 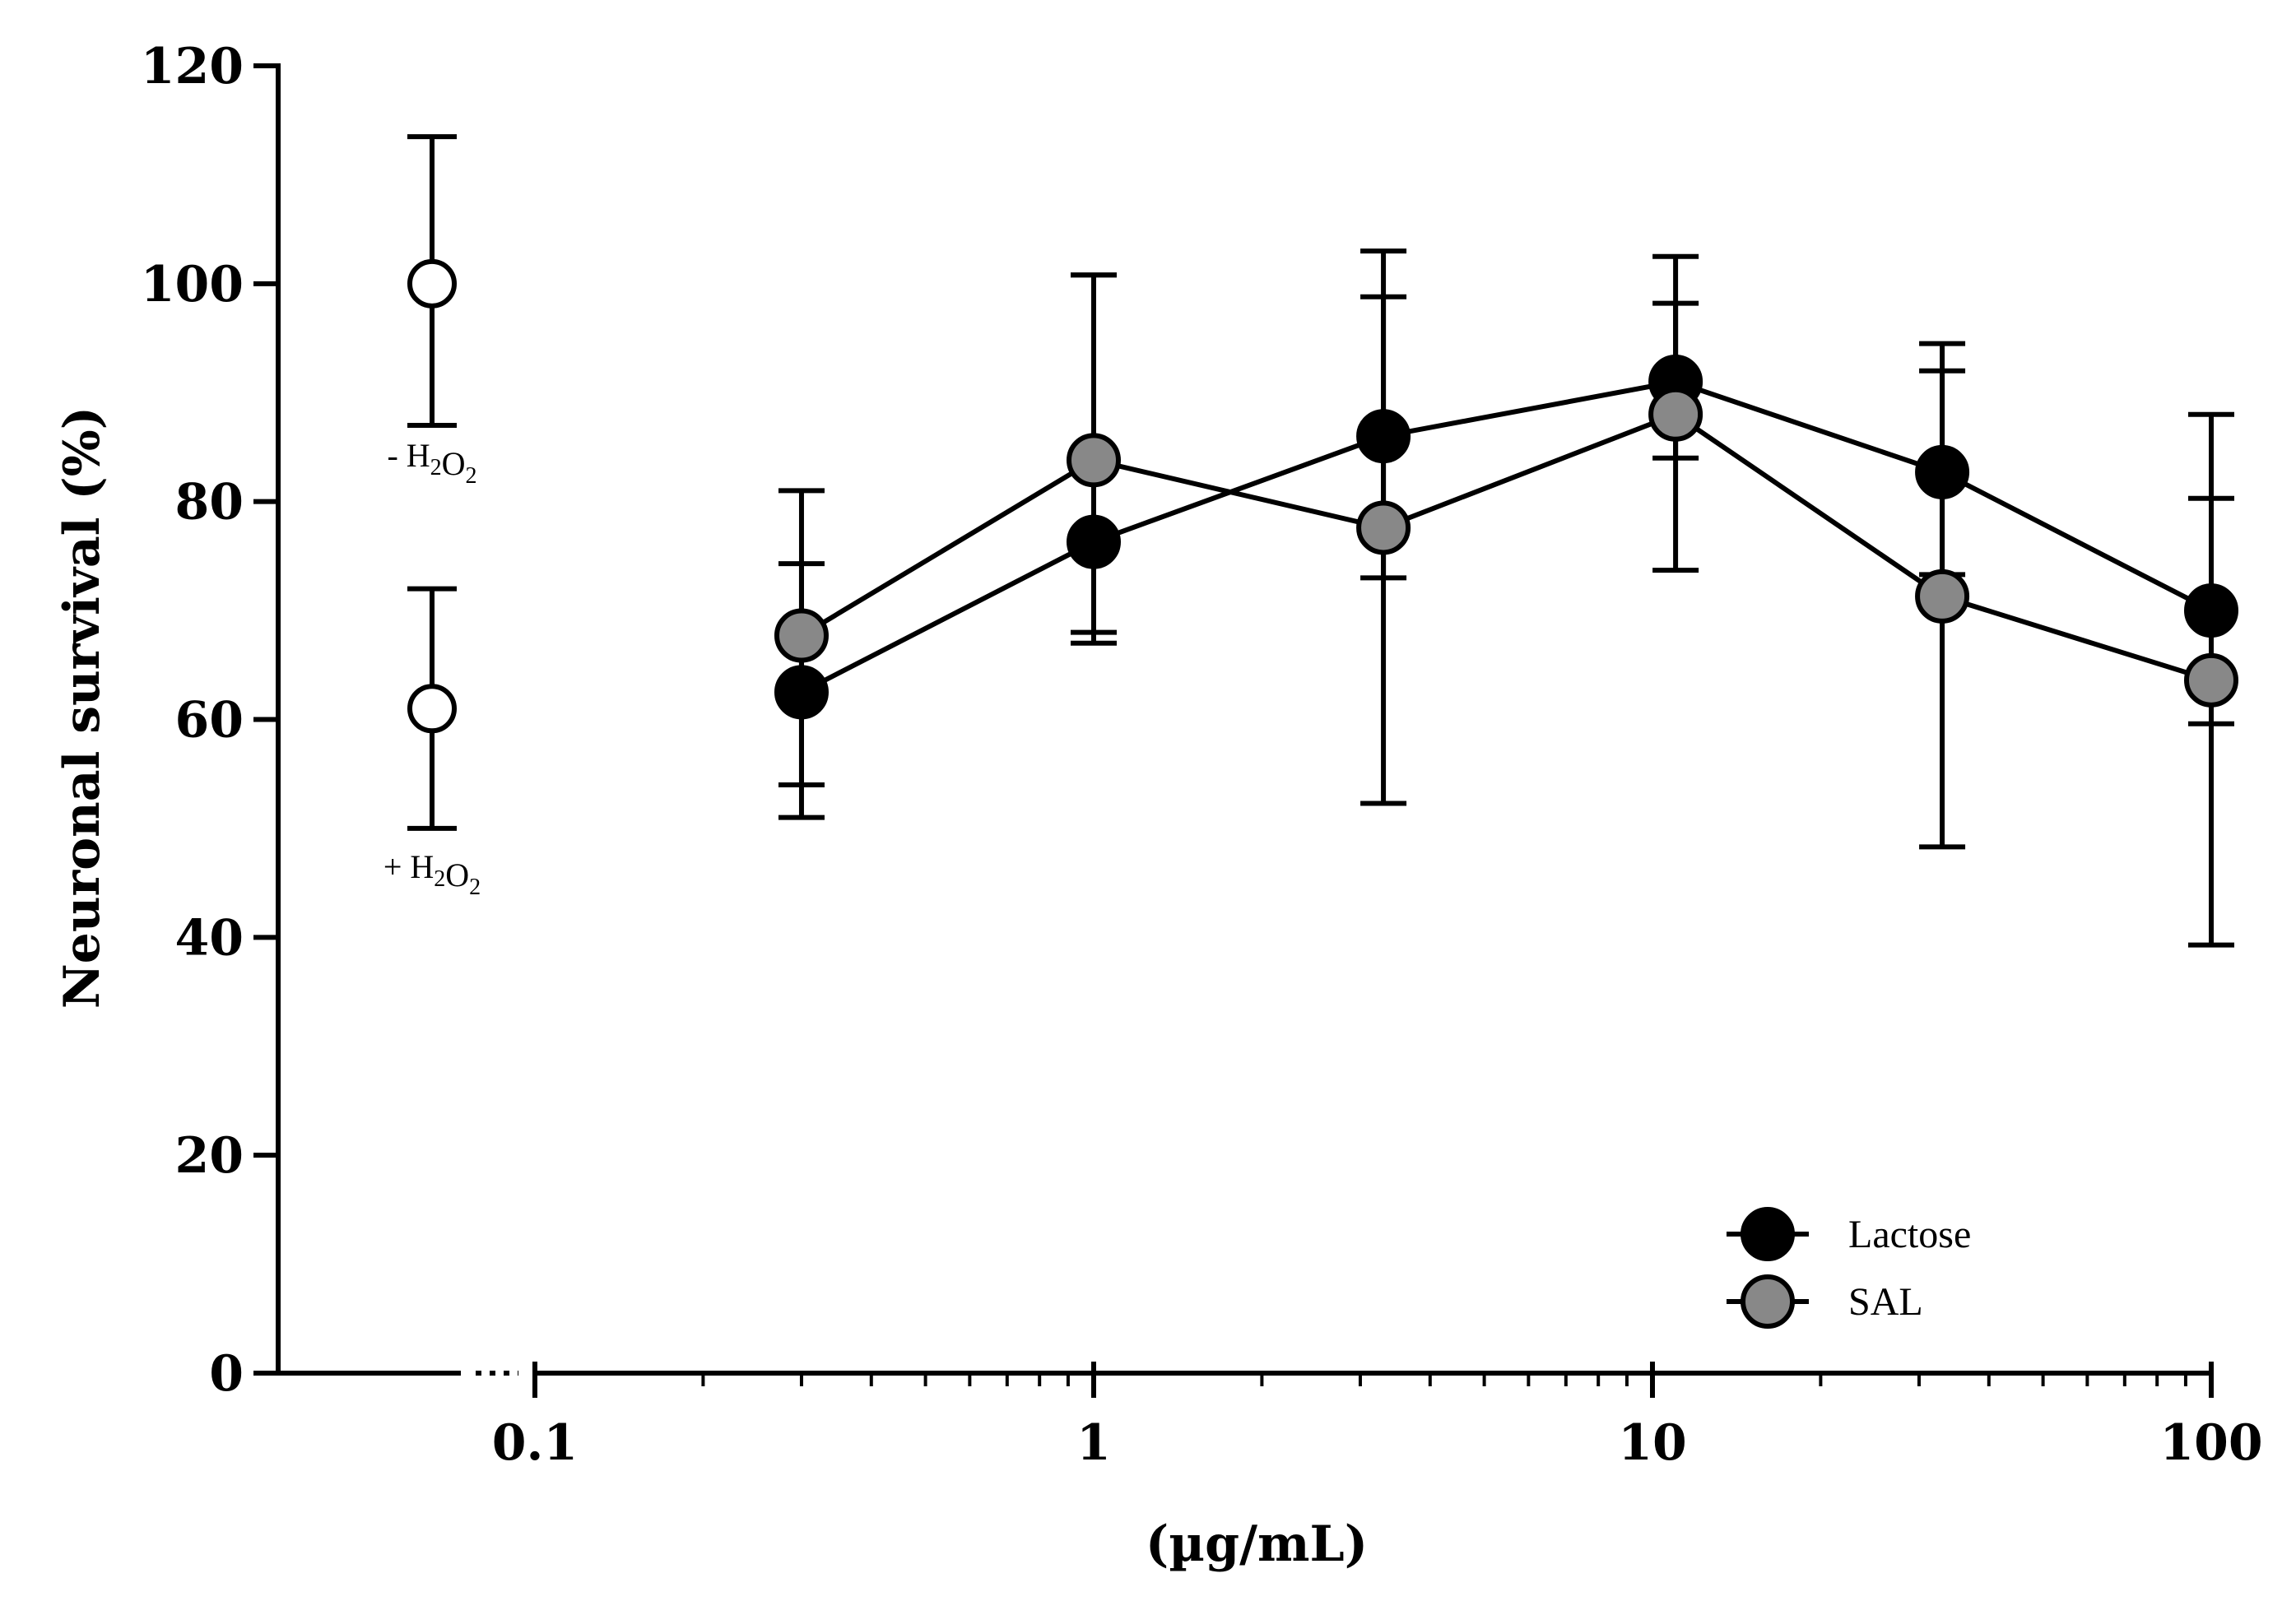 I want to click on y-tick-label: 40, so click(x=210, y=938).